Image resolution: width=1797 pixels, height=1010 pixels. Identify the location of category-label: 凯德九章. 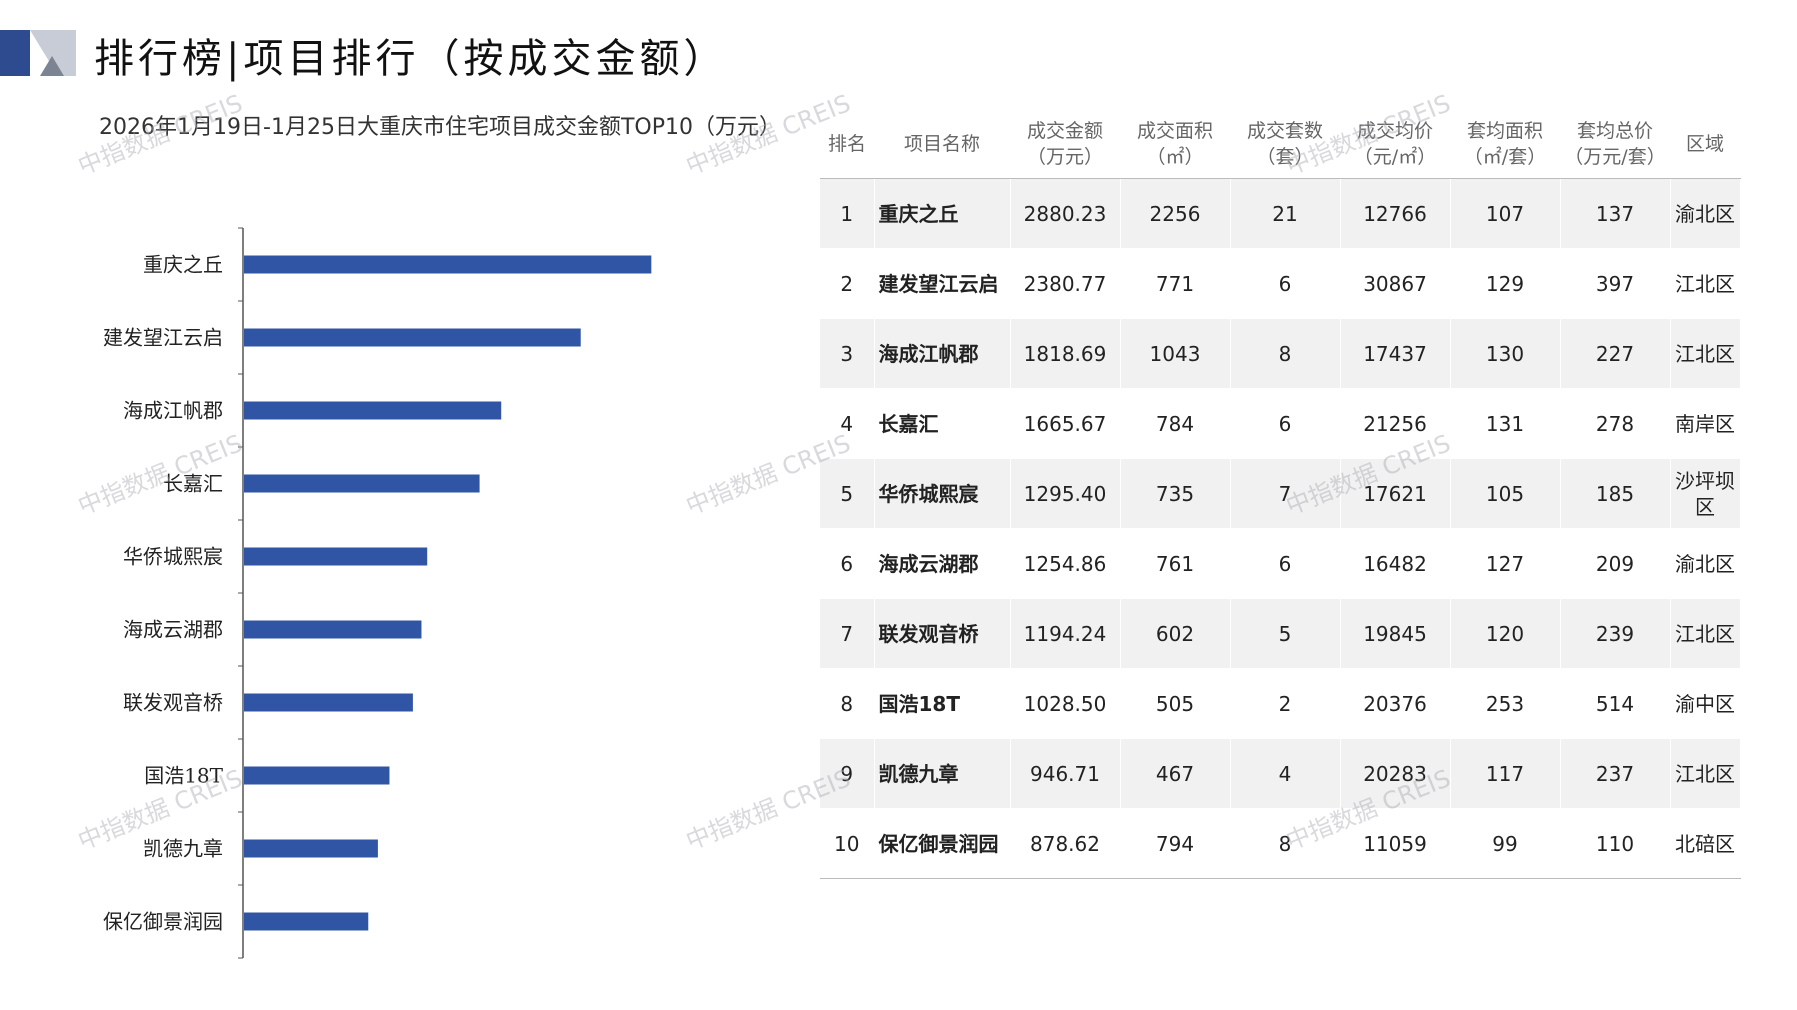
(183, 849).